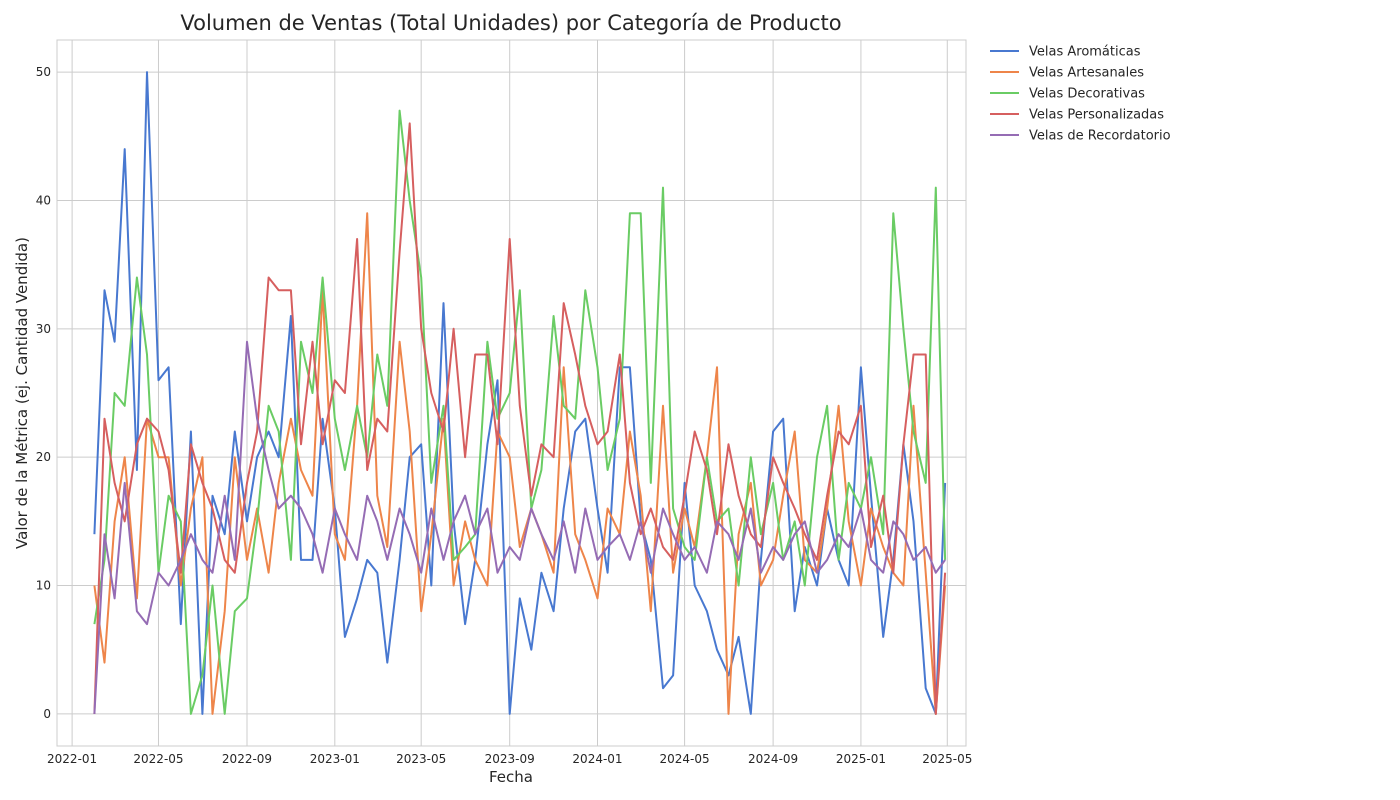 The height and width of the screenshot is (800, 1400). Describe the element at coordinates (43, 329) in the screenshot. I see `y-tick-label: 30` at that location.